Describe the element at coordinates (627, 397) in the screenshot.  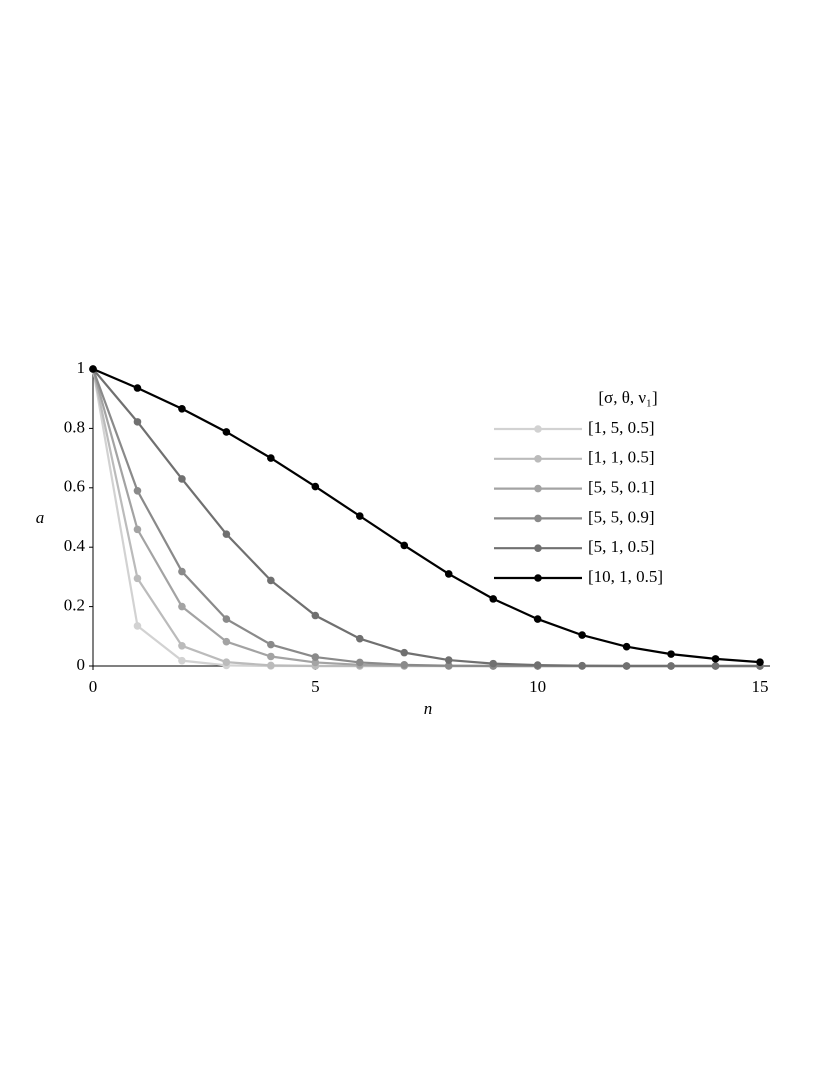
I see `legend-title: [σ, θ, ν₁]` at that location.